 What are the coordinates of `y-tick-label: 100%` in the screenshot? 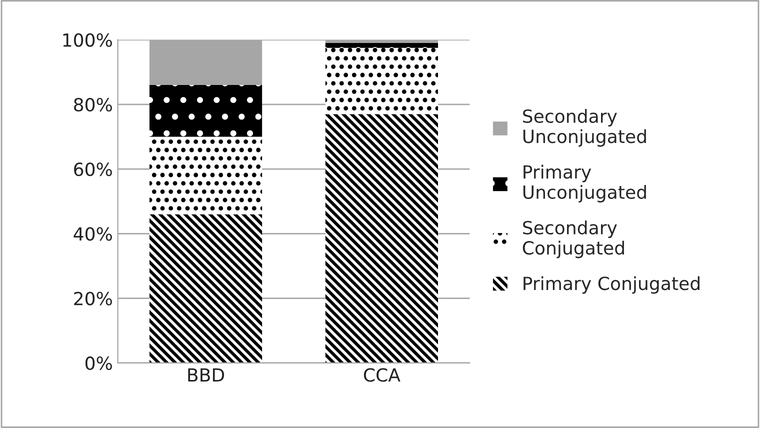 It's located at (87, 40).